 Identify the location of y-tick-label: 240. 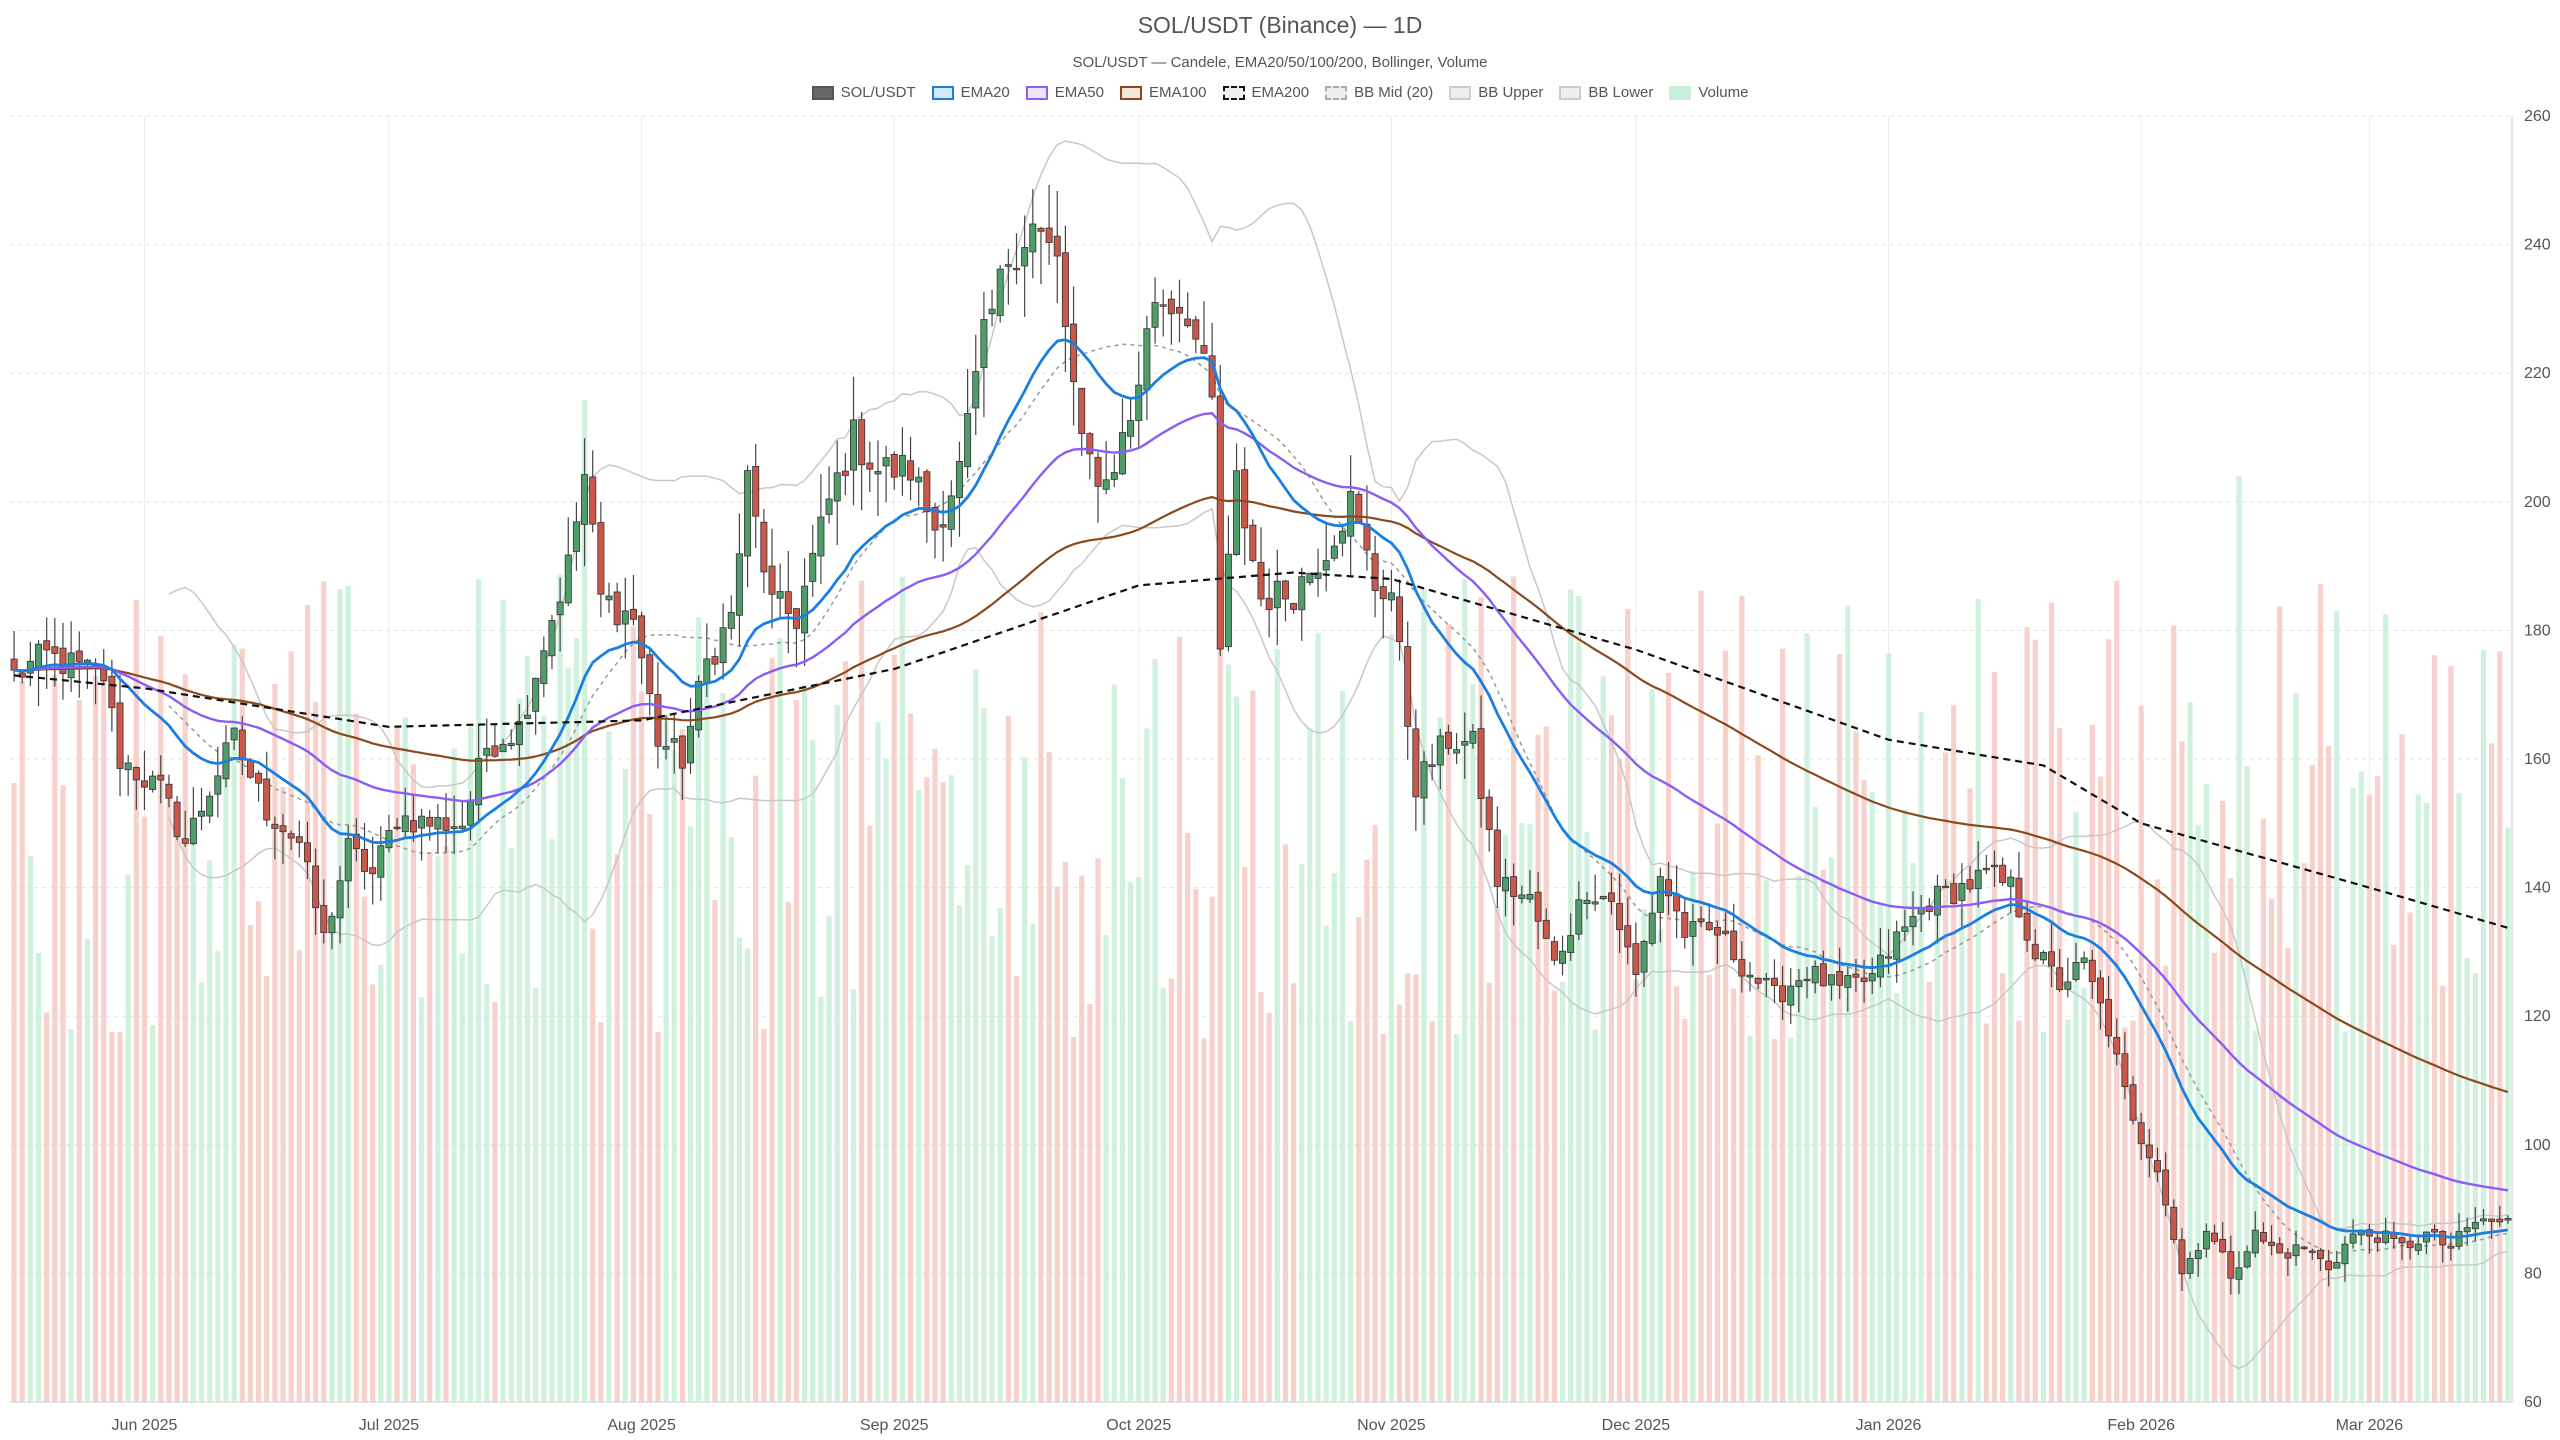
(2537, 245).